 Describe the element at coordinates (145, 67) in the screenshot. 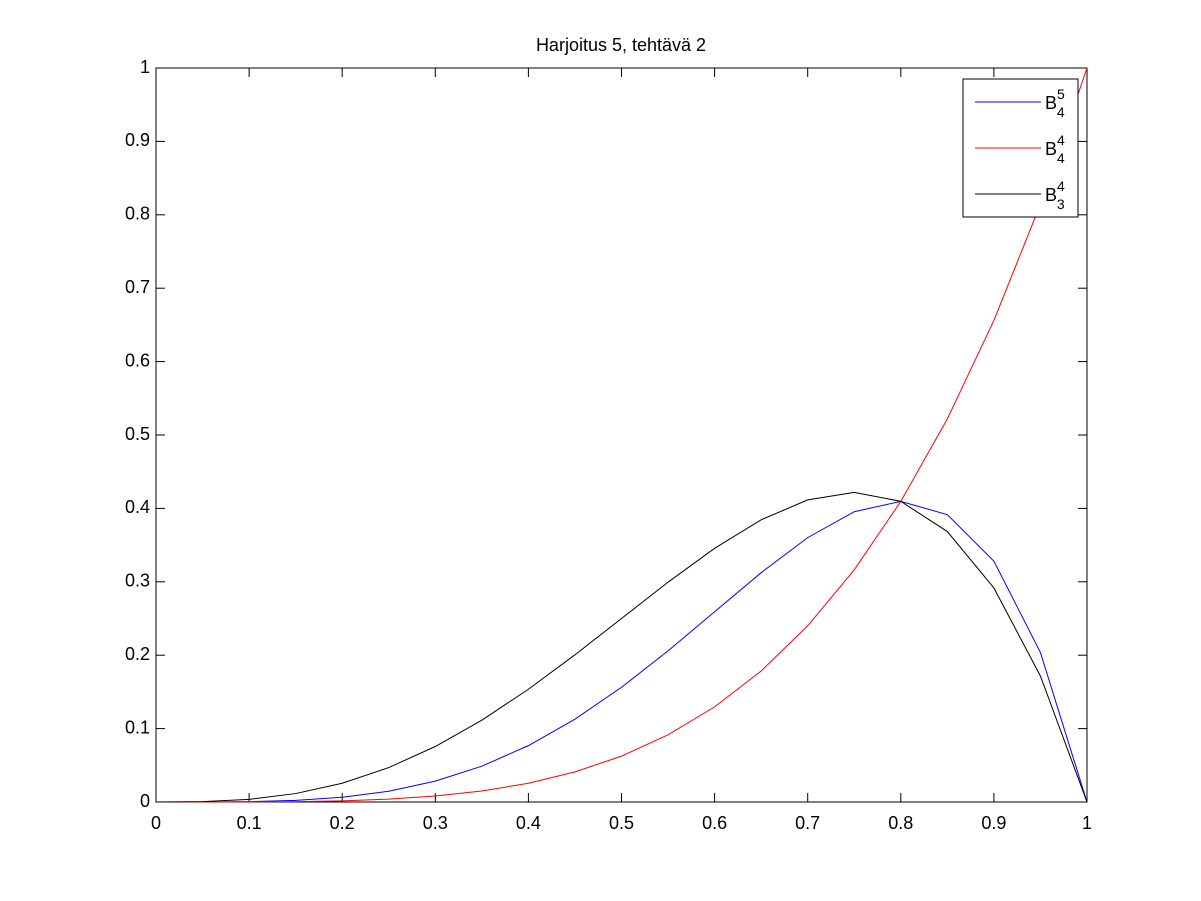

I see `y-tick-label: 1` at that location.